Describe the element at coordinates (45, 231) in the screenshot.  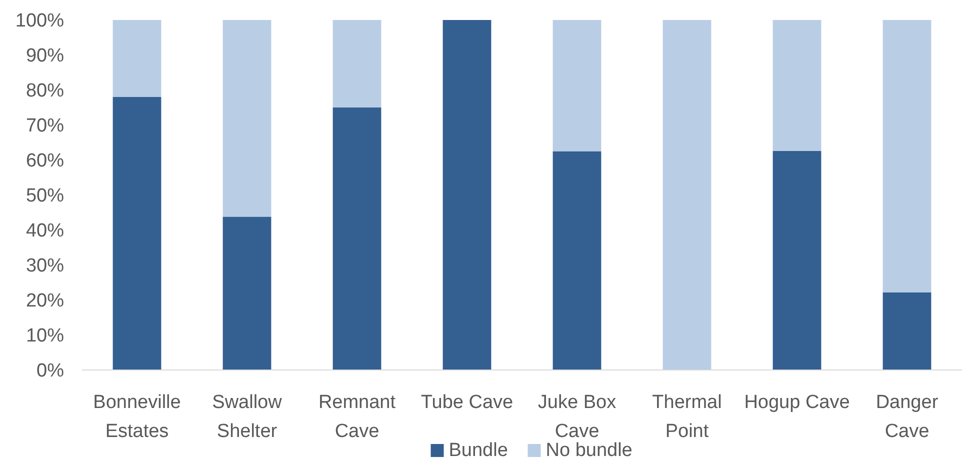
I see `y-tick-label: 40%` at that location.